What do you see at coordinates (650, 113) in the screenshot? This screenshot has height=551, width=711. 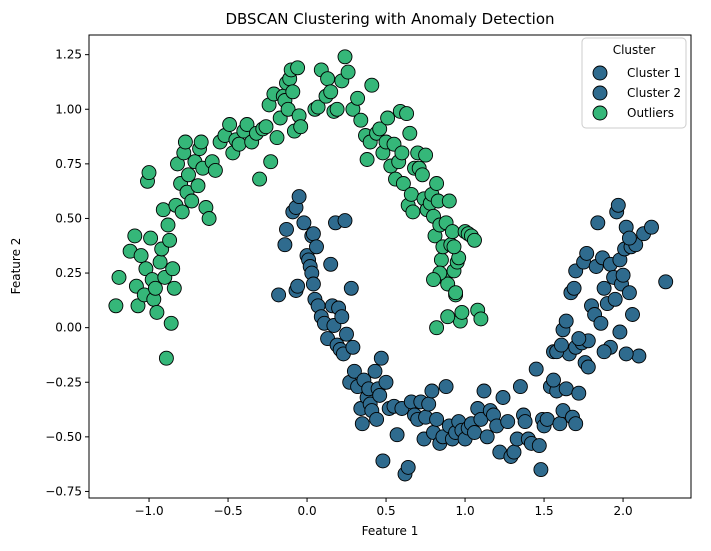 I see `legend-label: Outliers` at bounding box center [650, 113].